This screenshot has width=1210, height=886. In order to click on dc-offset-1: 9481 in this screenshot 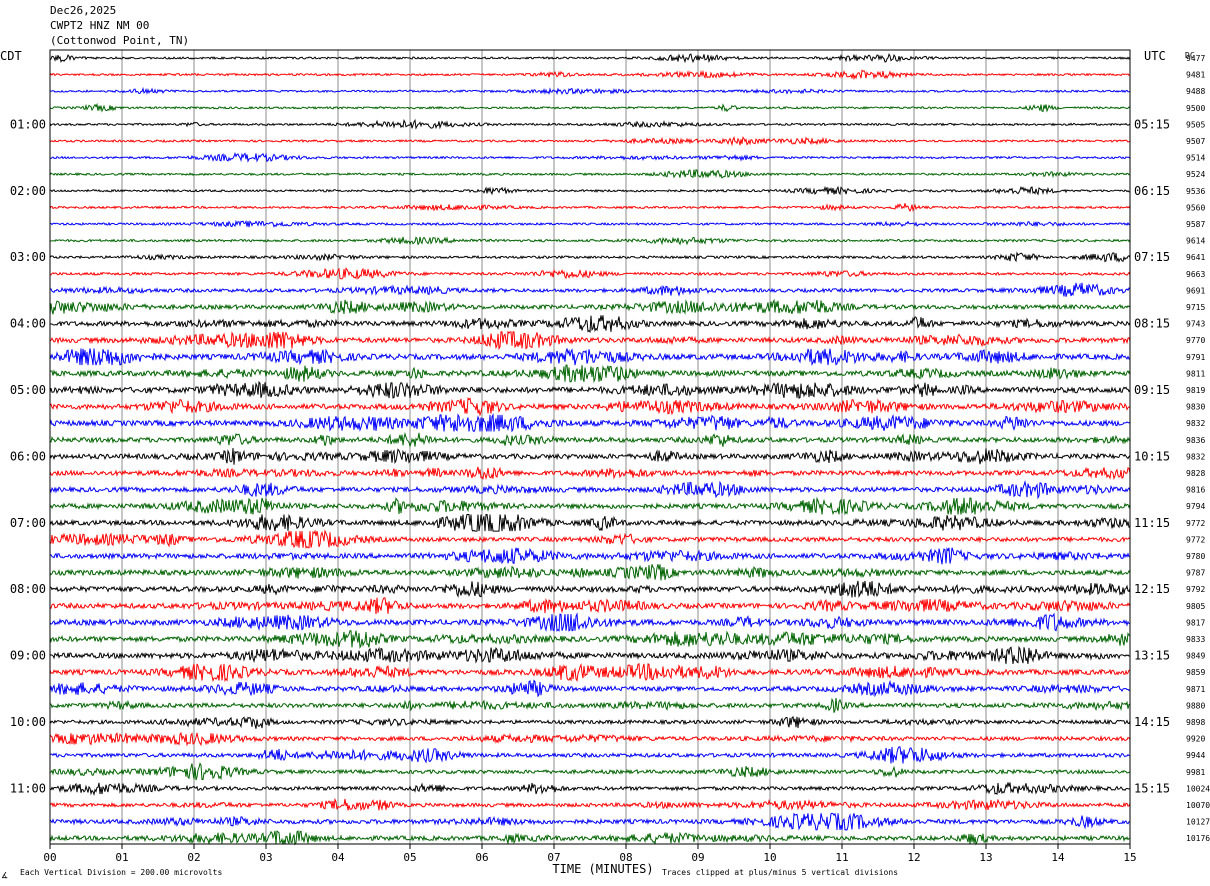, I will do `click(1195, 75)`.